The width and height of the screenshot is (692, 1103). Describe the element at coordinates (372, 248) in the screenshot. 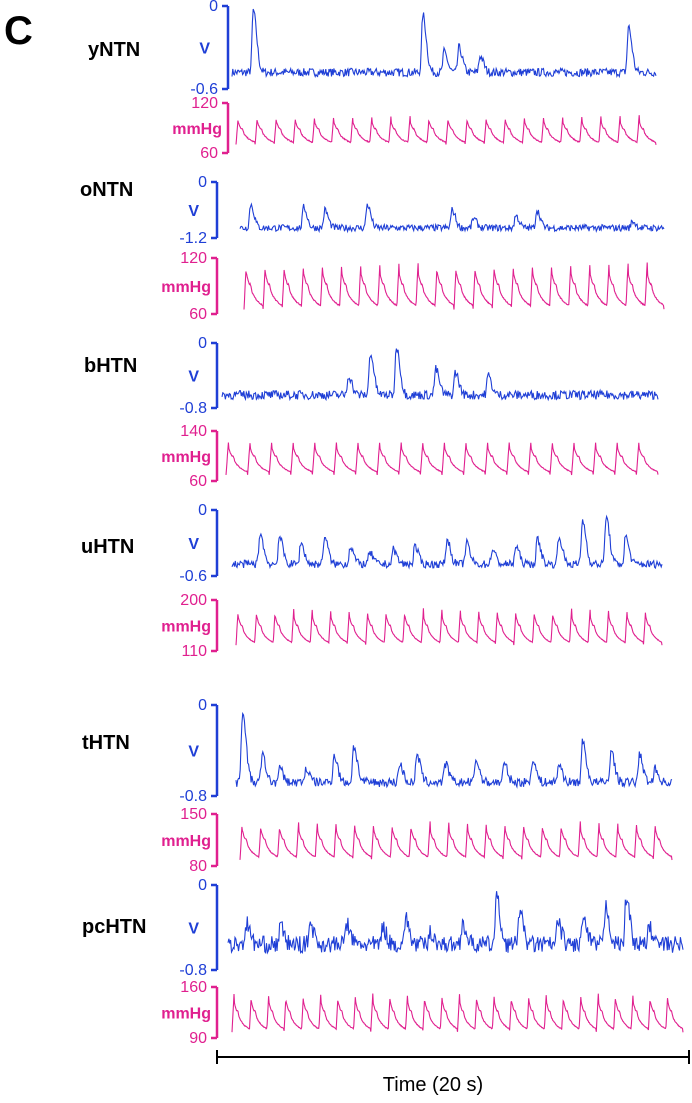

I see `group-ontn: oNTN 0 -1.2 V 120 mmHg 60` at that location.